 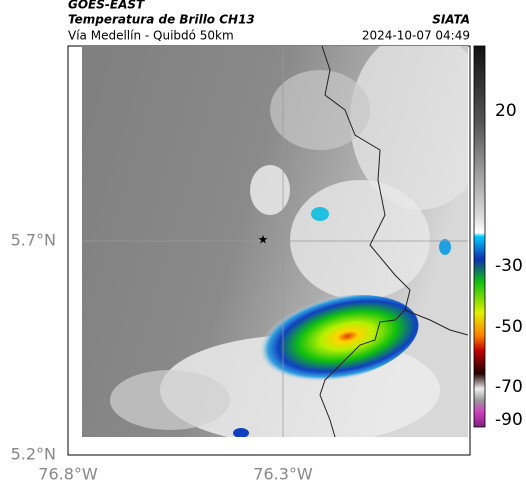 What do you see at coordinates (161, 20) in the screenshot?
I see `product: Temperatura de Brillo CH13` at bounding box center [161, 20].